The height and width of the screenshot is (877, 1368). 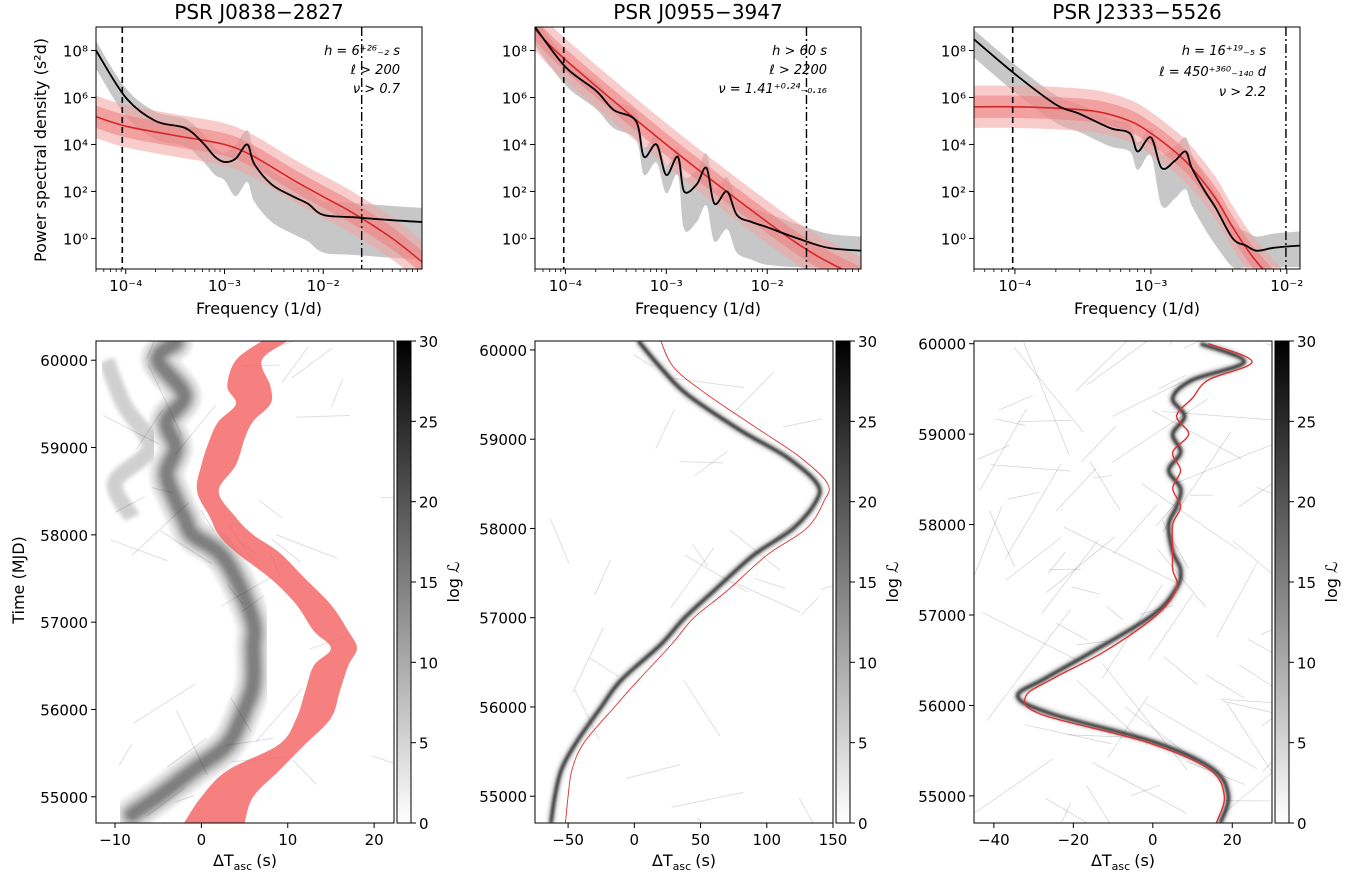 What do you see at coordinates (867, 342) in the screenshot?
I see `colorbar-tick-label-2-30: 30` at bounding box center [867, 342].